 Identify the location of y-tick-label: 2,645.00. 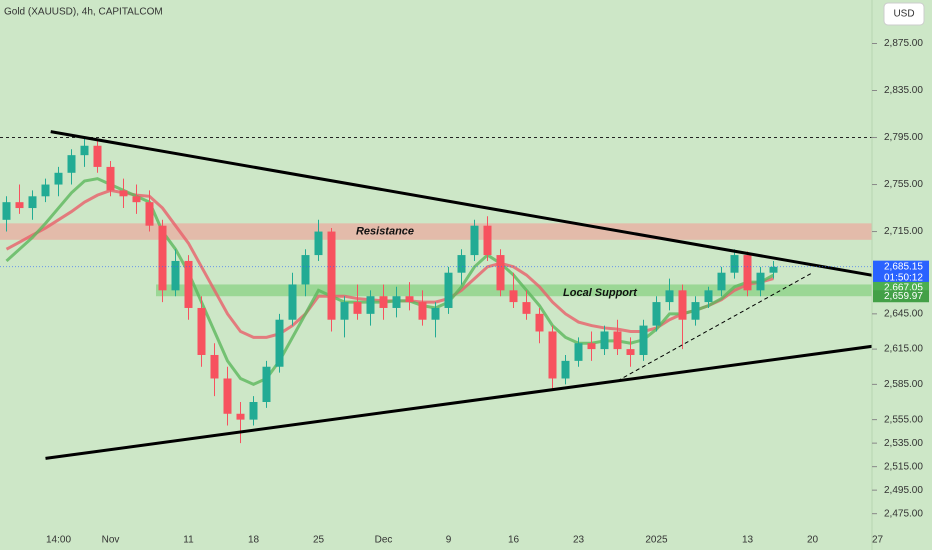
(903, 313).